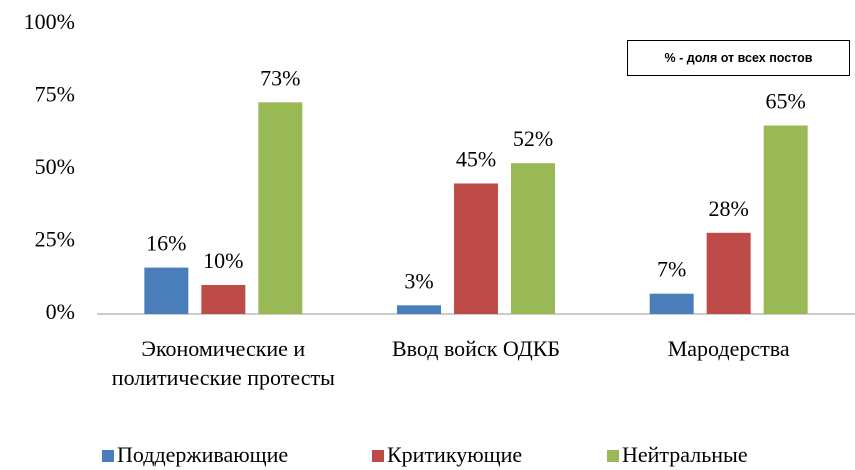 Image resolution: width=855 pixels, height=470 pixels. I want to click on x-tick-label: Ввод войск ОДКБ, so click(476, 348).